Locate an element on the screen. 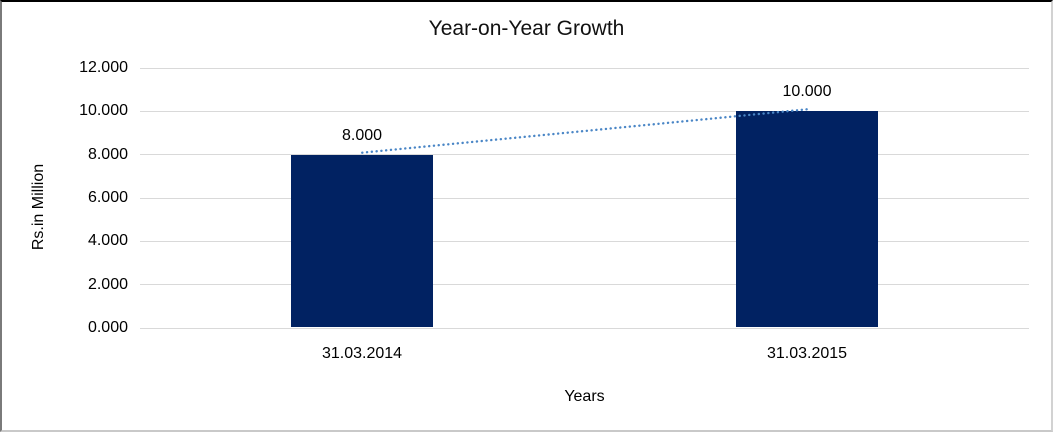  y-axis-tick-label: 10.000 is located at coordinates (103, 111).